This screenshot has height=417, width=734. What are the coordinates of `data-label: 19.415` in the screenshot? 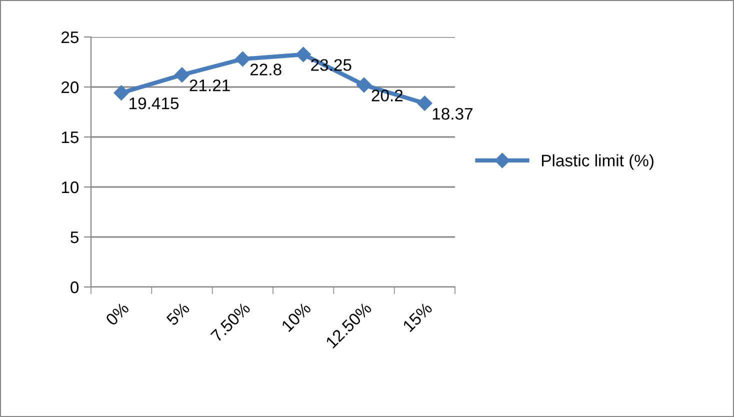 It's located at (154, 103).